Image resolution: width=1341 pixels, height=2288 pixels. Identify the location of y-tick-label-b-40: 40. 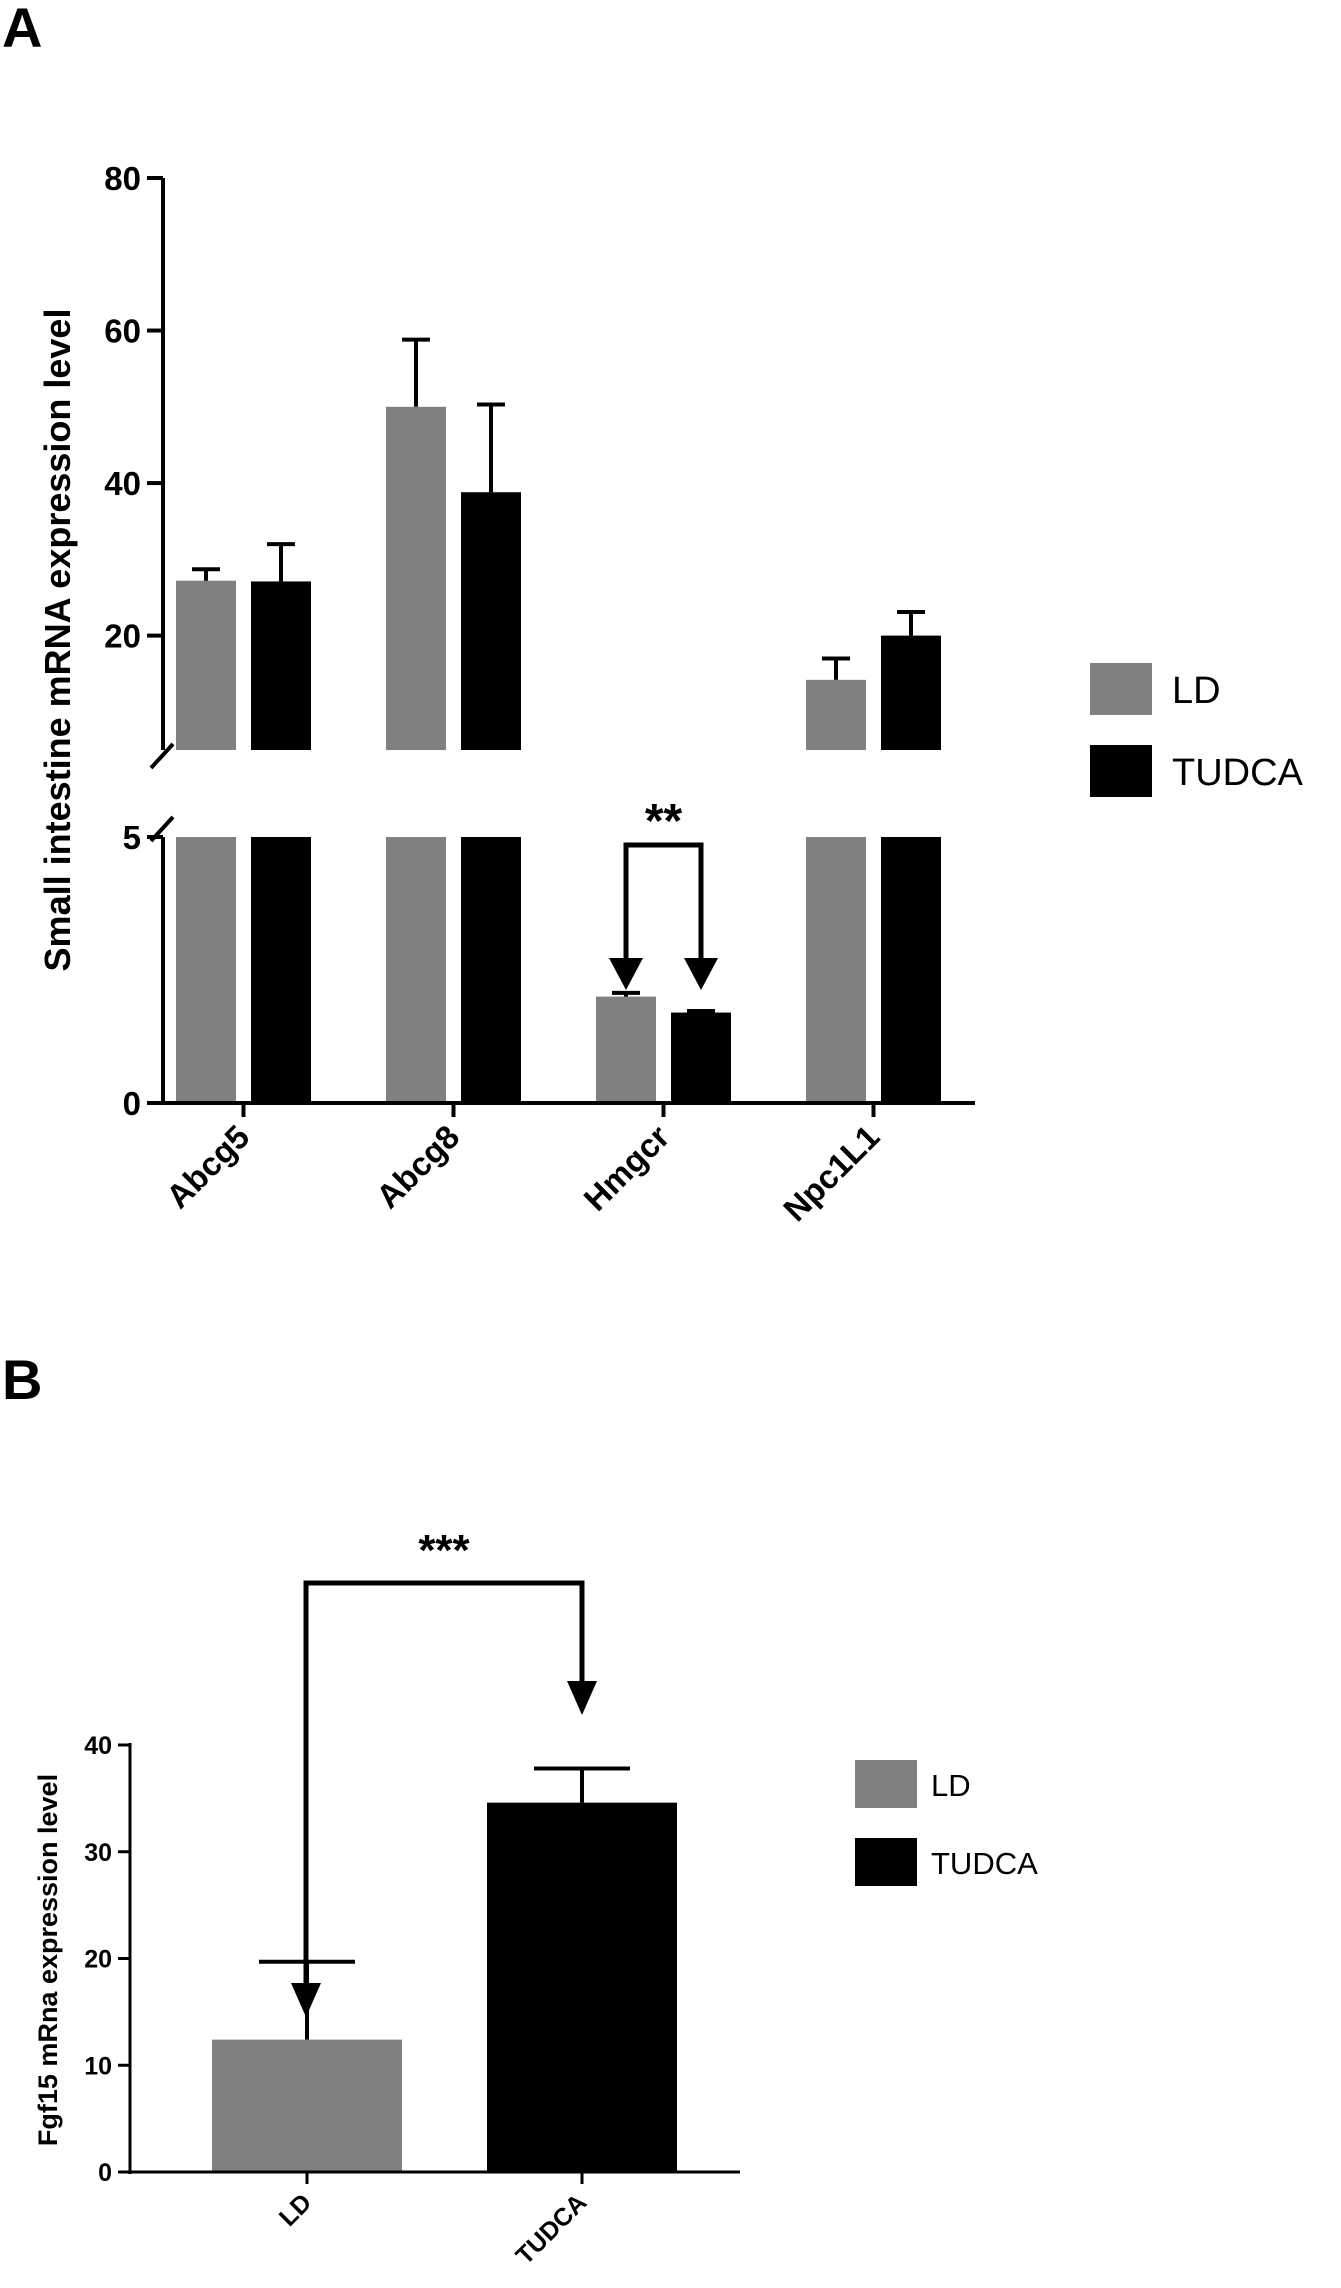
(98, 1746).